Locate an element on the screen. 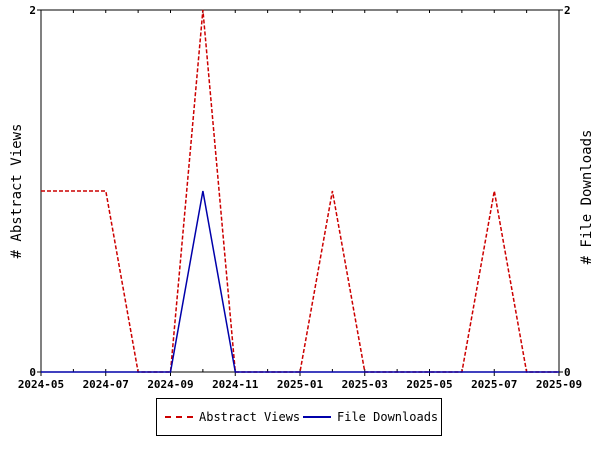 The width and height of the screenshot is (600, 450). y-axis-title-left: # Abstract Views is located at coordinates (17, 191).